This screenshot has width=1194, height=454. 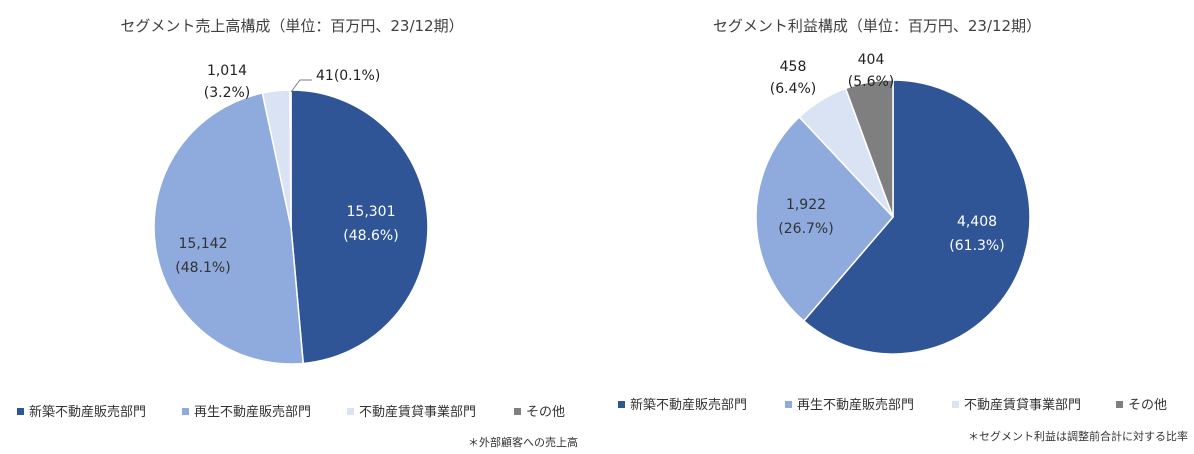 I want to click on data-label-percent: (3.2%), so click(x=227, y=93).